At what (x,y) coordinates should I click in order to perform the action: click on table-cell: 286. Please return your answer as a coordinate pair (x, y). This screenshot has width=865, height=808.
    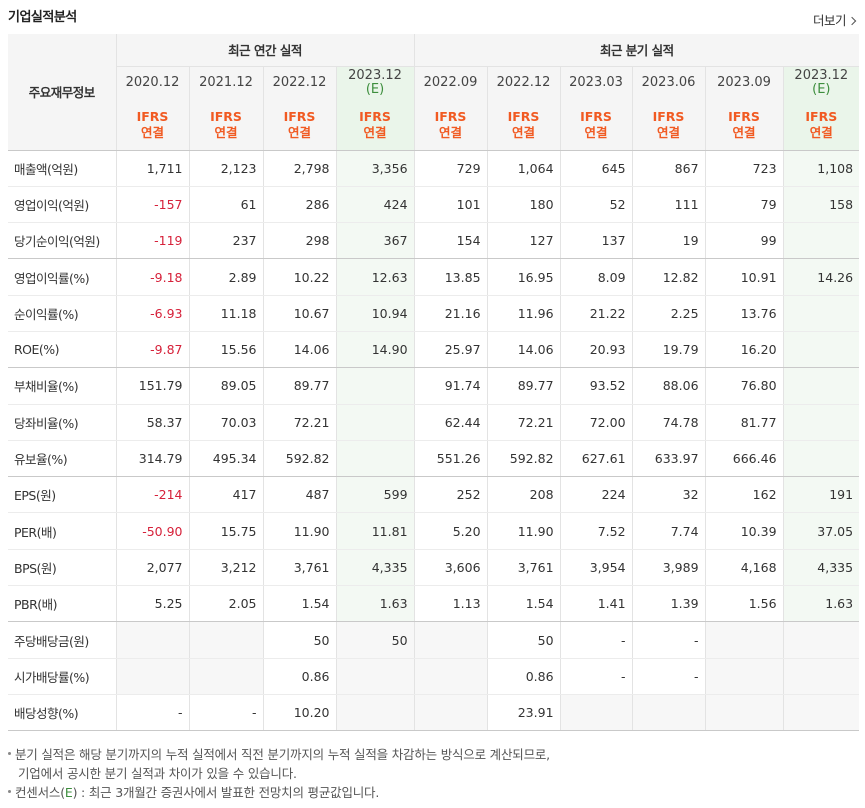
    Looking at the image, I should click on (300, 205).